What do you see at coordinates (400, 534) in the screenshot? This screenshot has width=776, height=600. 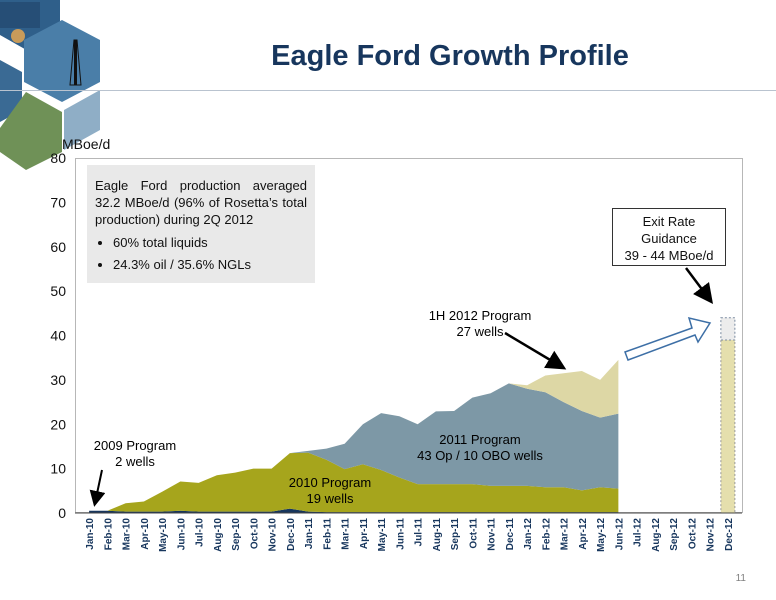 I see `x-tick-label: Jun-11` at bounding box center [400, 534].